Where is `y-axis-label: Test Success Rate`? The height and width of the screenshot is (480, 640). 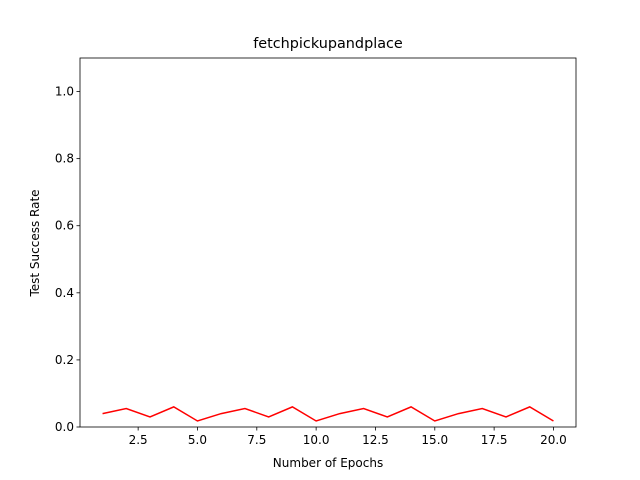
y-axis-label: Test Success Rate is located at coordinates (35, 243).